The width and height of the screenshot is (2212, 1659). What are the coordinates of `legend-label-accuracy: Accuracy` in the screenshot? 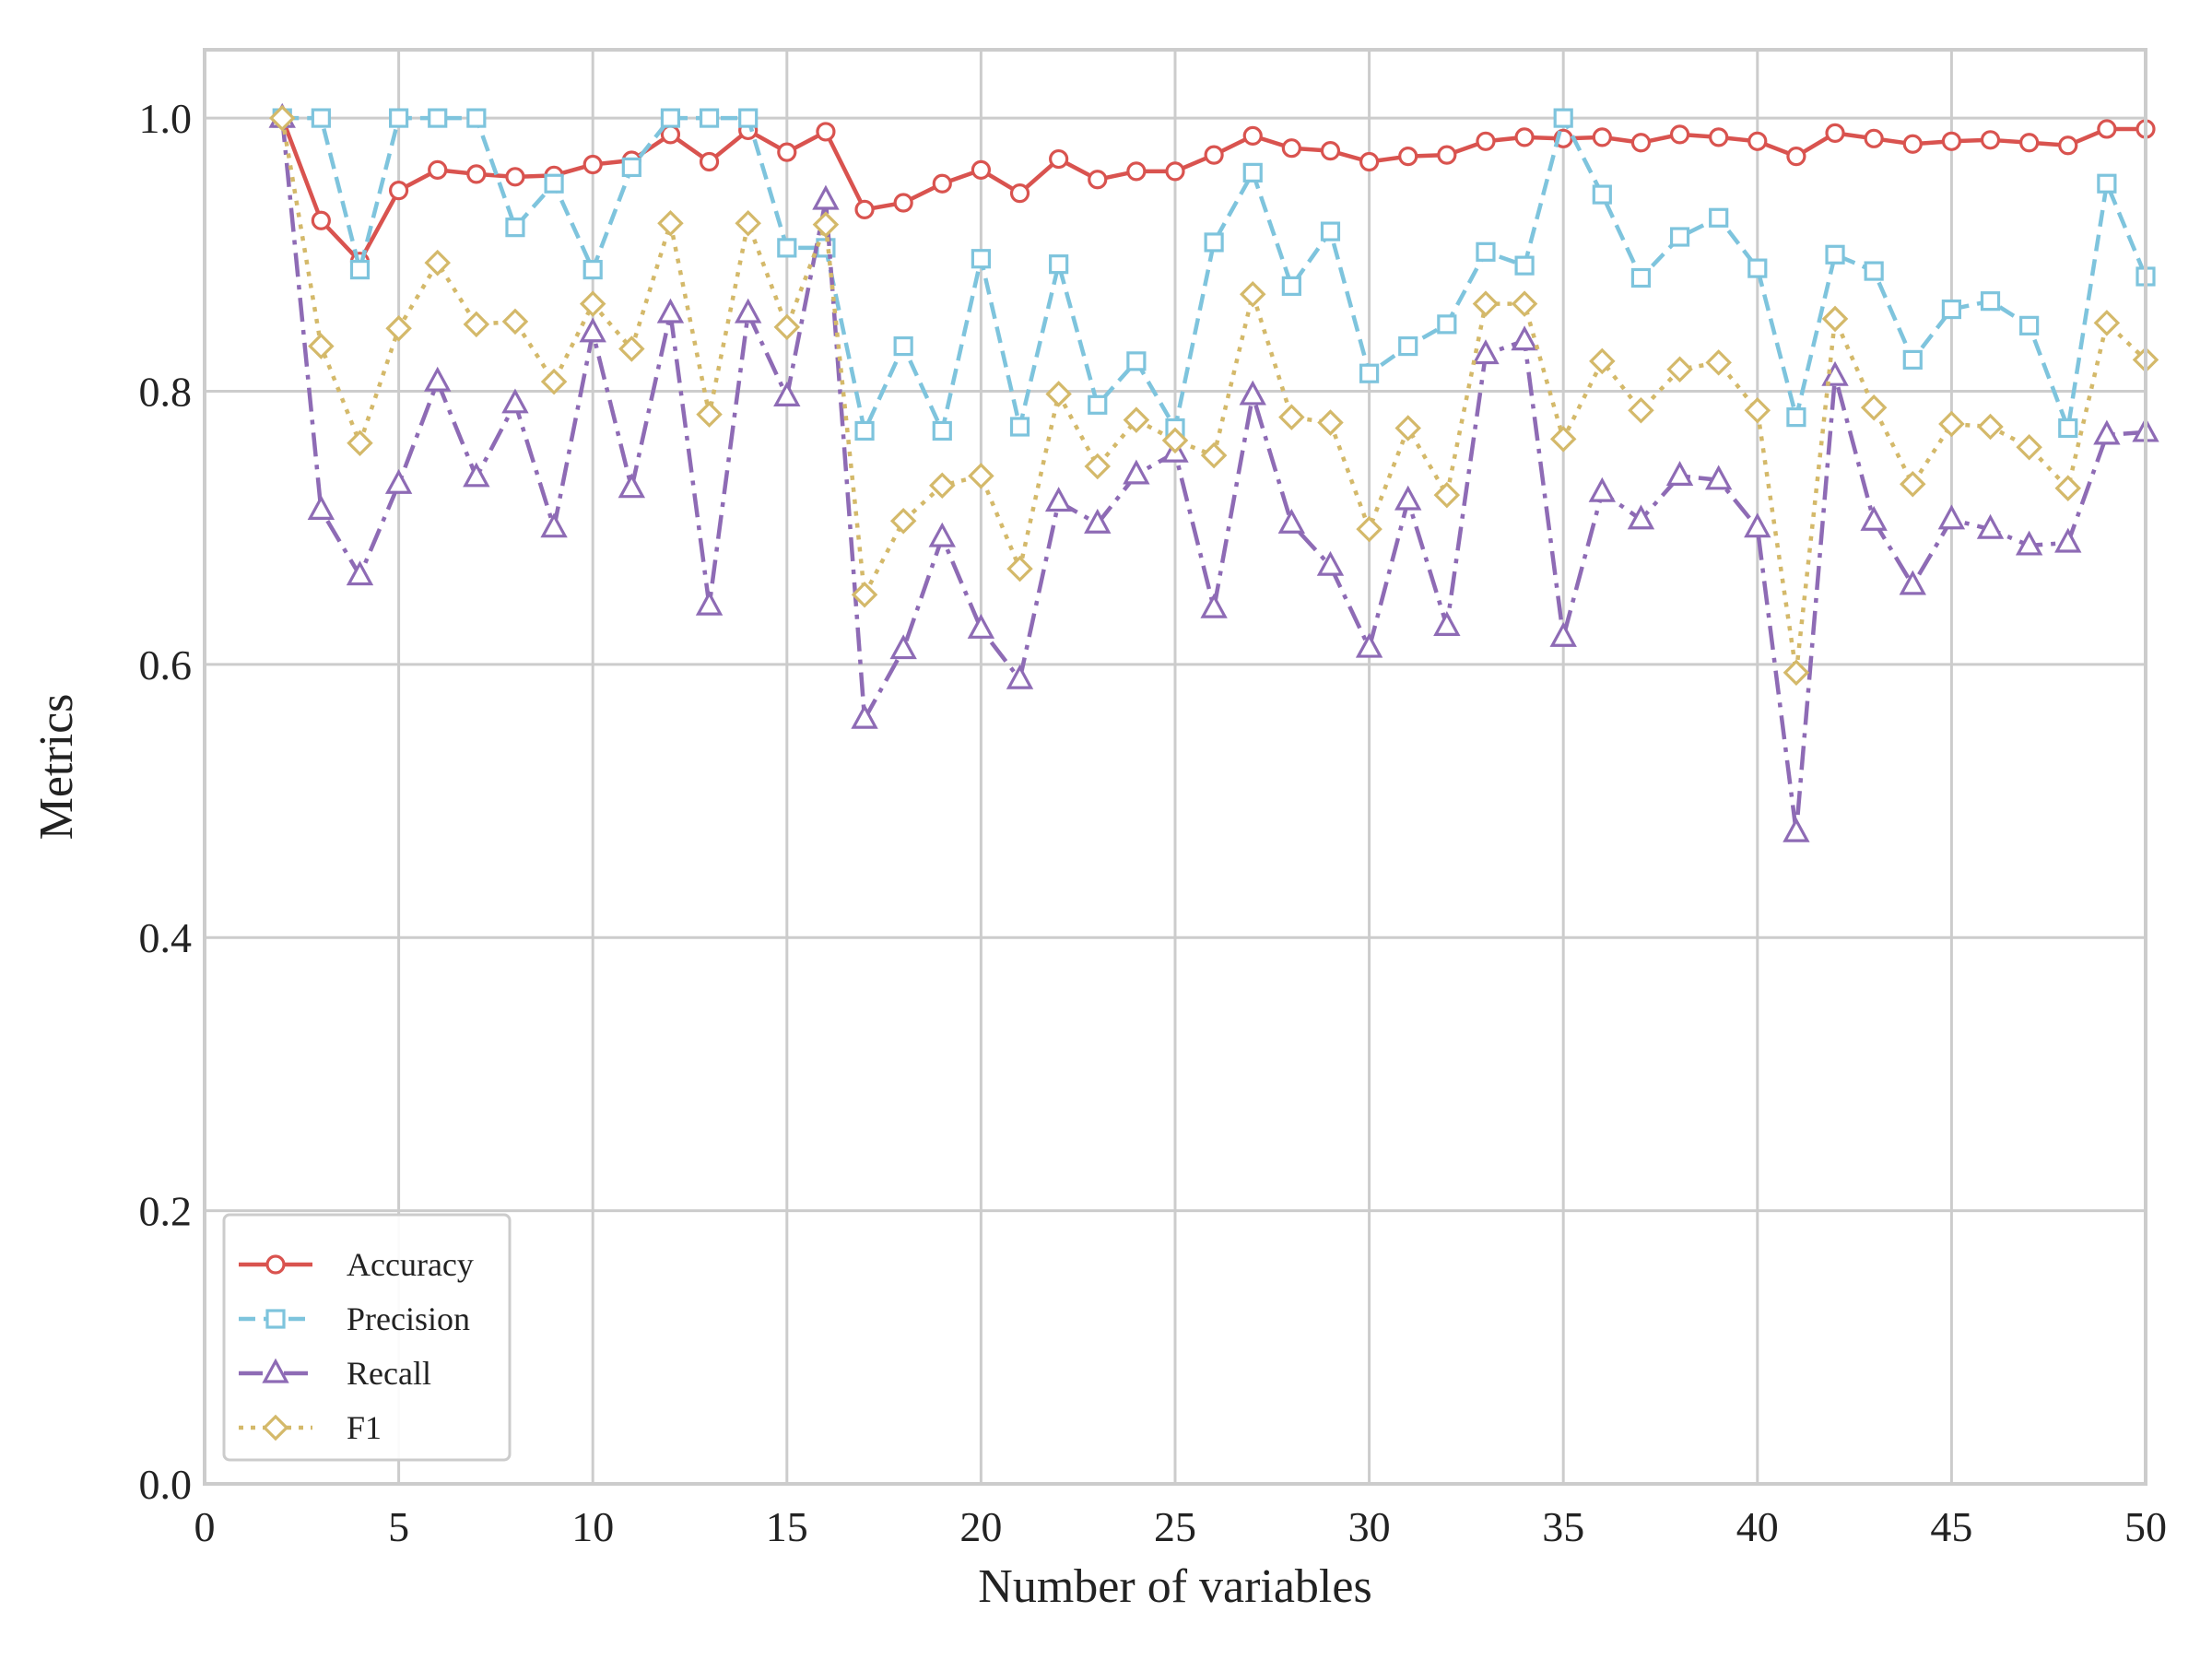 It's located at (410, 1264).